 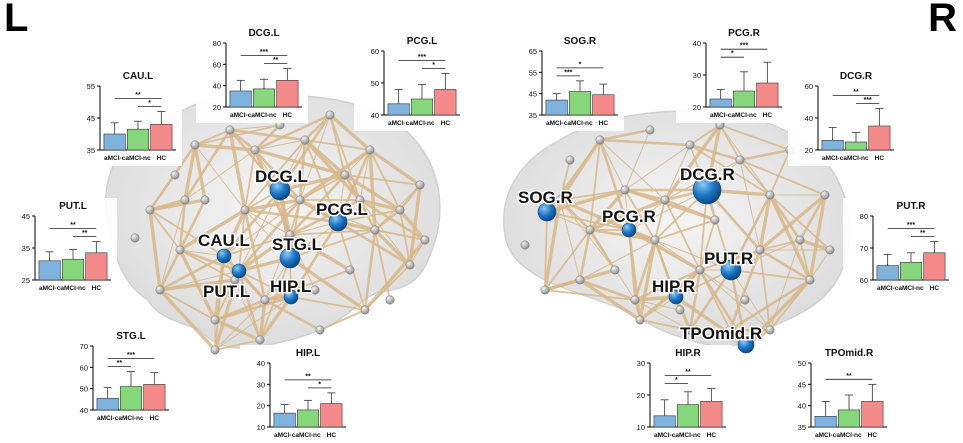 I want to click on y-tick-label: 55, so click(x=533, y=72).